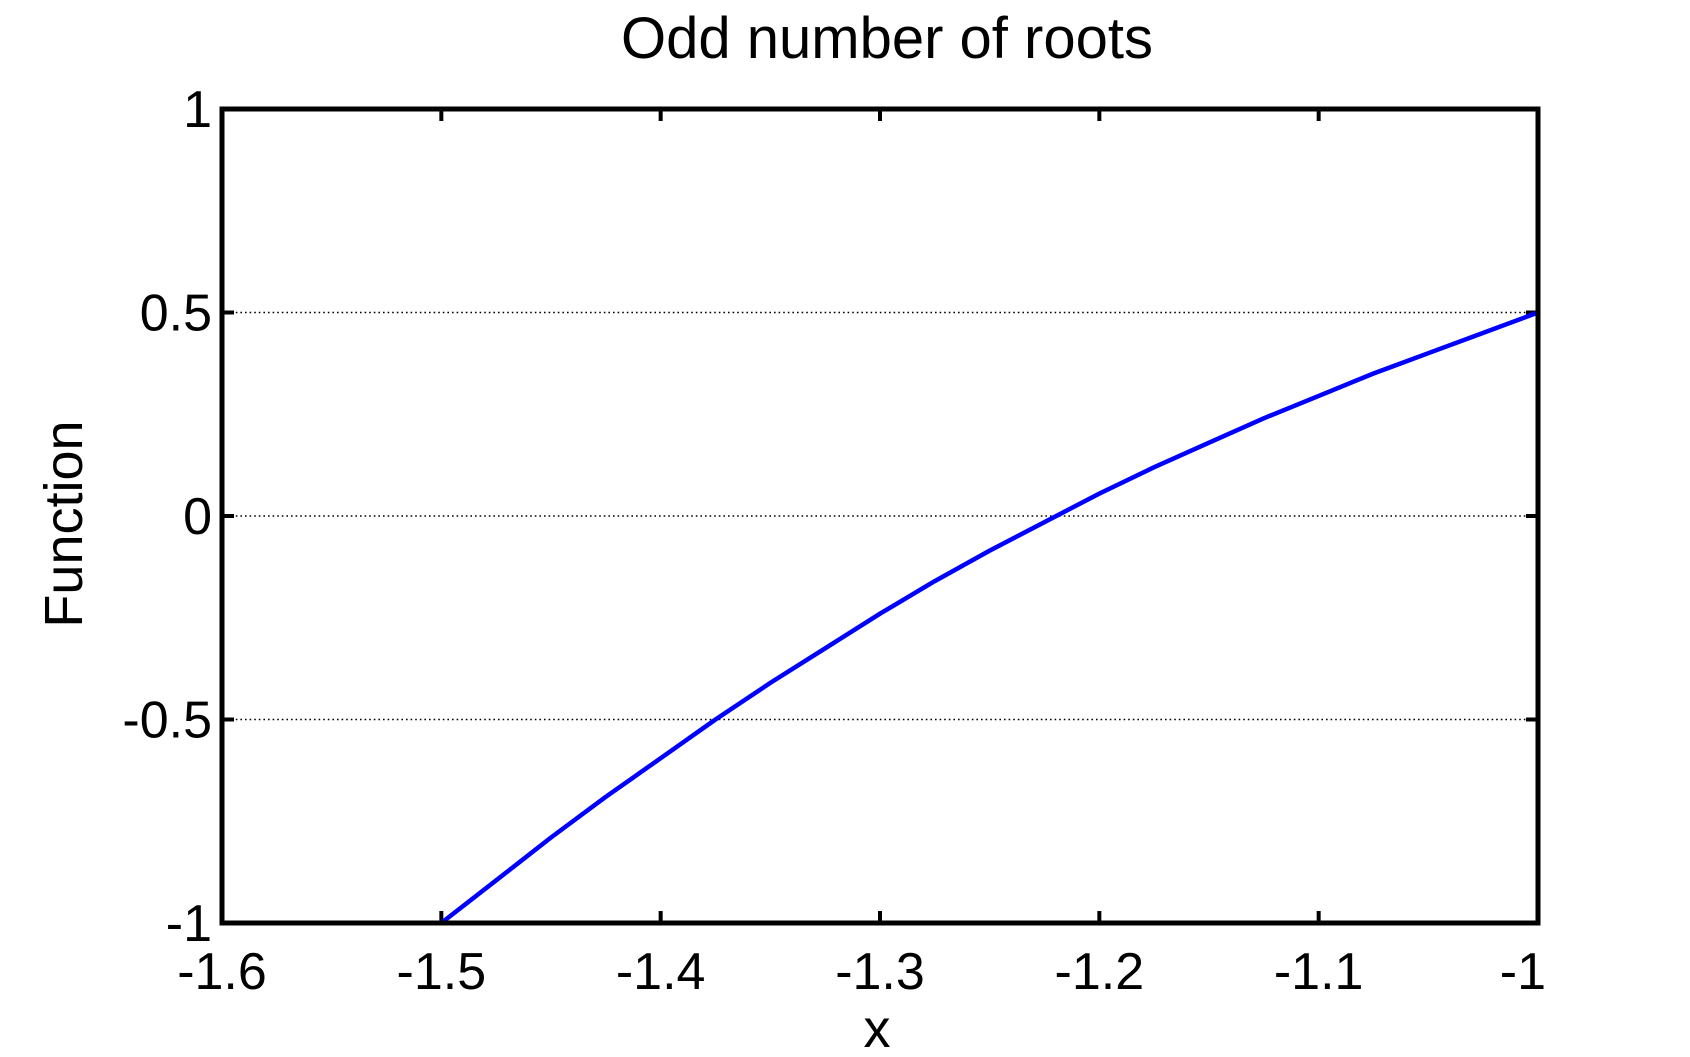 The image size is (1690, 1057). I want to click on y-tick-label: 1, so click(197, 110).